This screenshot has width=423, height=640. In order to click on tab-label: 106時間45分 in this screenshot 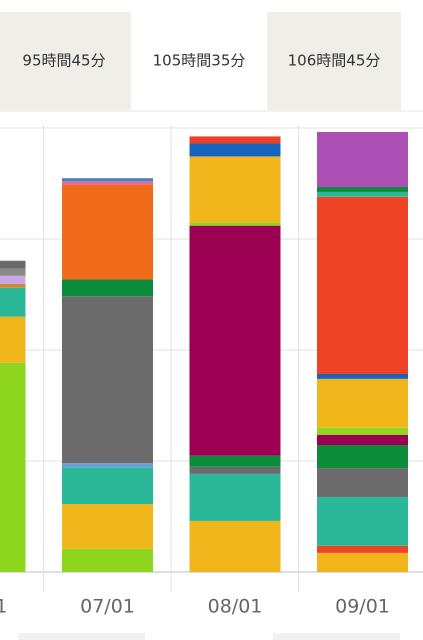, I will do `click(334, 61)`.